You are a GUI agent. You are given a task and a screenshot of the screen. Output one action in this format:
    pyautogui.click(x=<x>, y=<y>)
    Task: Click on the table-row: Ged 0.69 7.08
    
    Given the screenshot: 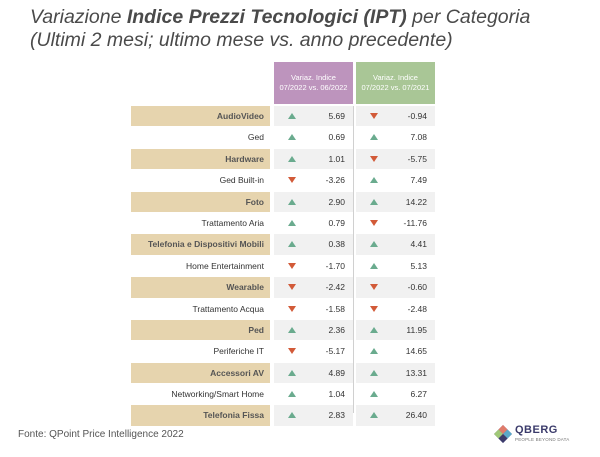 What is the action you would take?
    pyautogui.click(x=284, y=138)
    